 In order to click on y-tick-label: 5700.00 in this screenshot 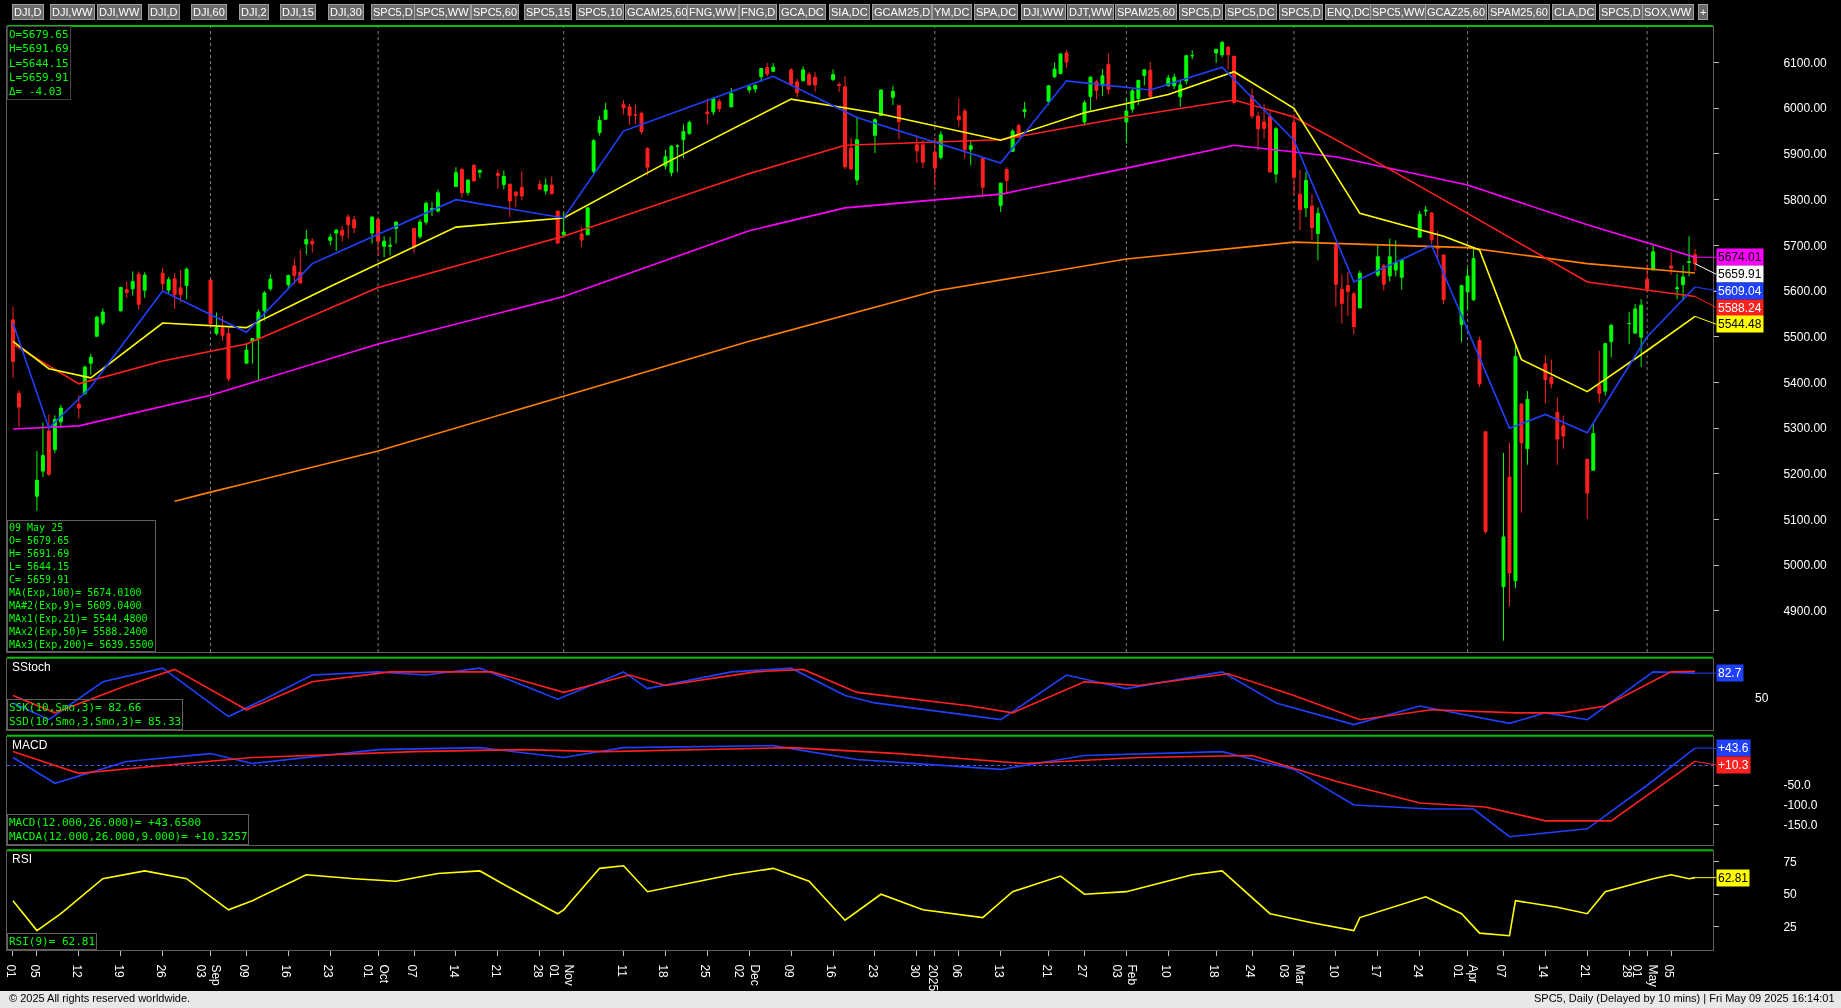, I will do `click(1805, 245)`.